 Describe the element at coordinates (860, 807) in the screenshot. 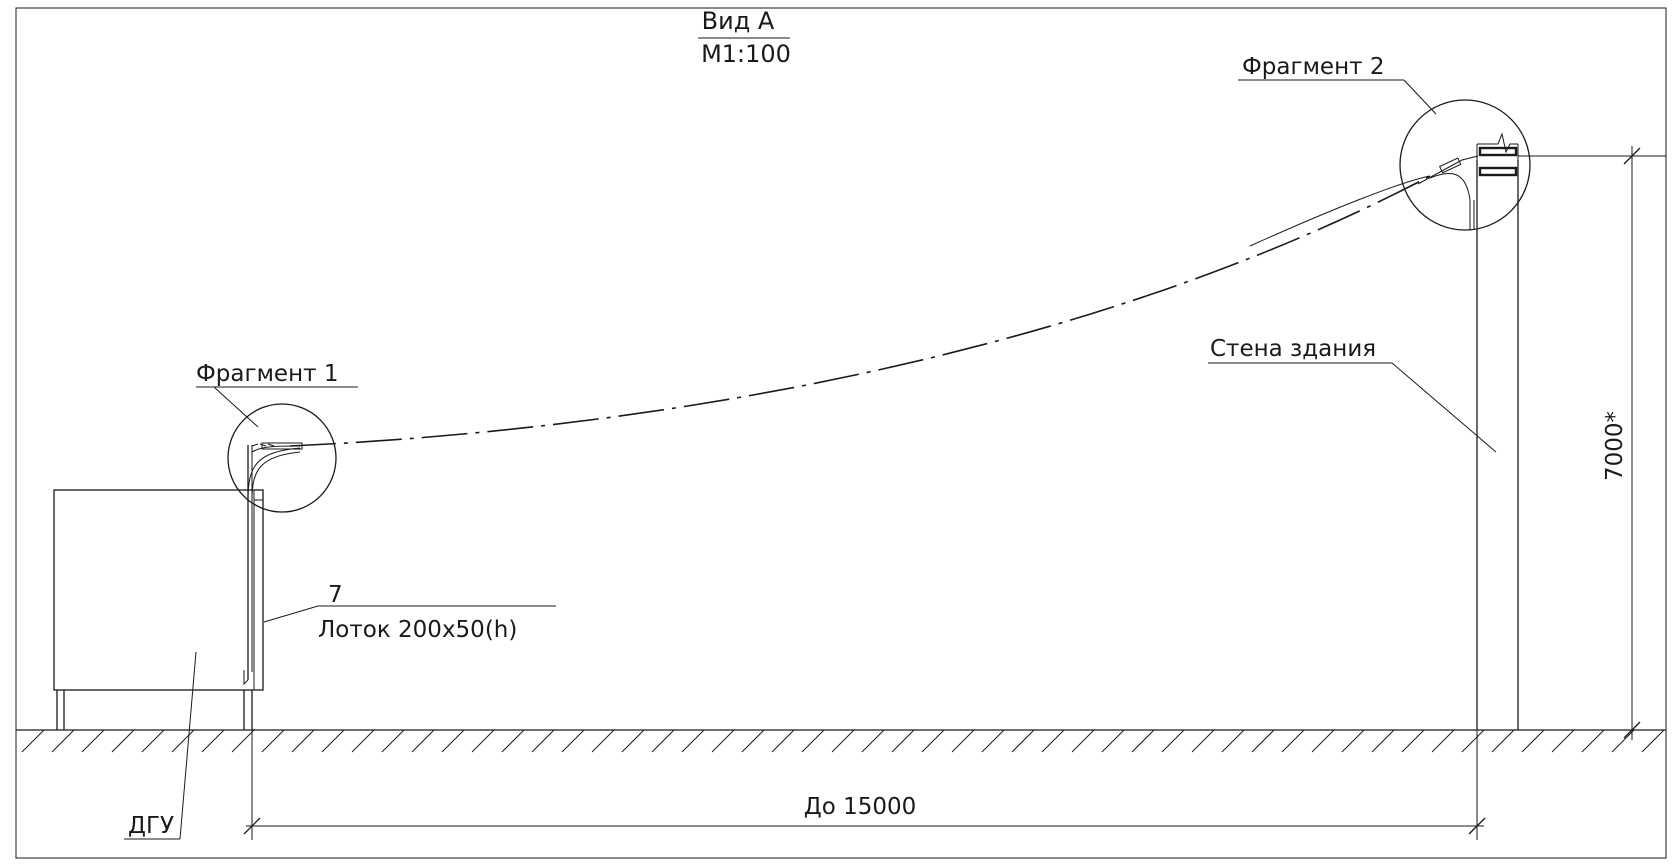

I see `length-dimension-value: До 15000` at that location.